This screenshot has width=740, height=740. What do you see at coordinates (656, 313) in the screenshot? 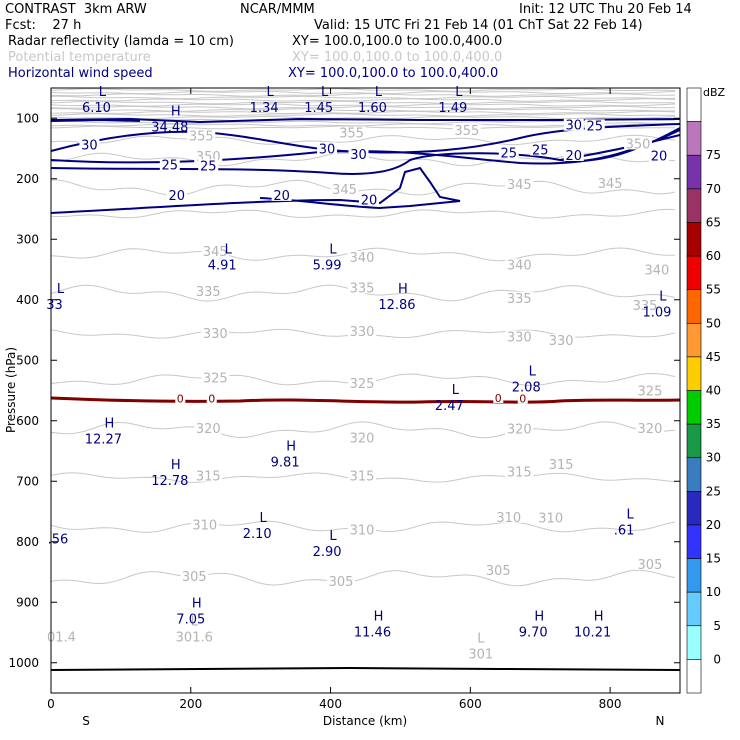
I see `wind-extremum-value: 1.09` at bounding box center [656, 313].